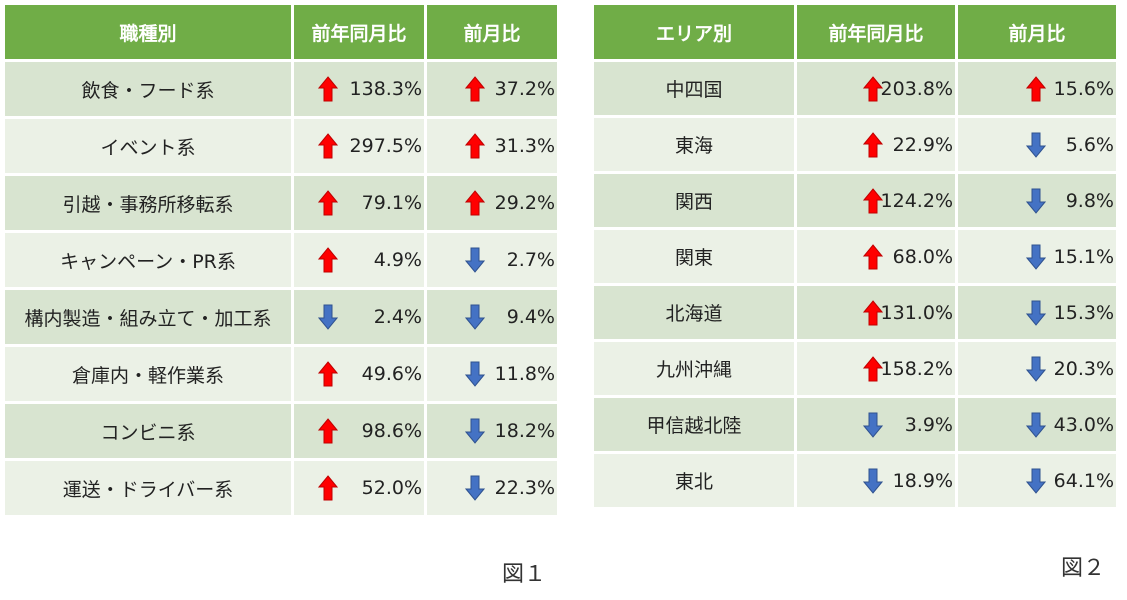 The image size is (1127, 600). What do you see at coordinates (148, 260) in the screenshot?
I see `row-label: キャンペーン・PR系` at bounding box center [148, 260].